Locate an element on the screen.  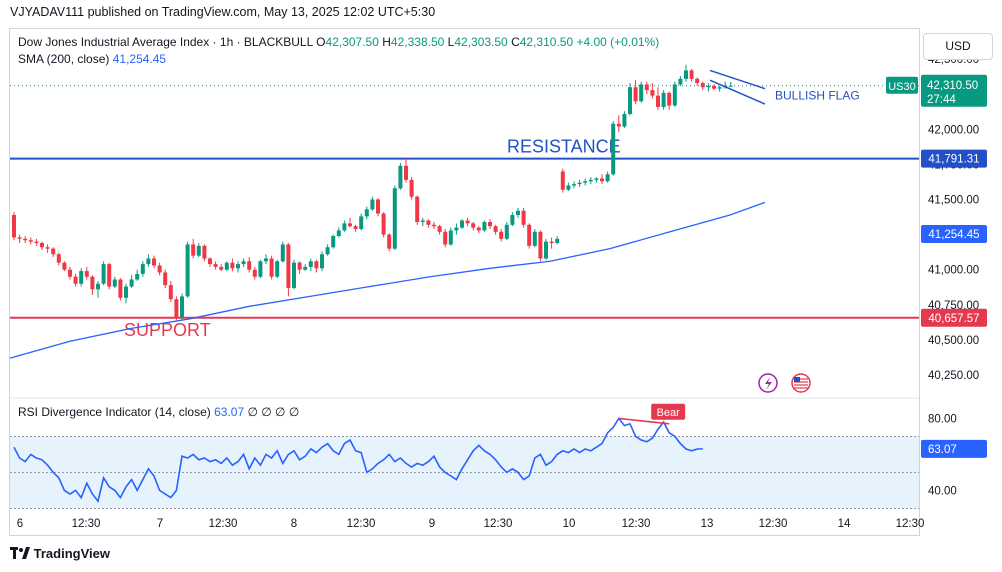
sma-legend: SMA (200, close) 41,254.45 is located at coordinates (92, 59).